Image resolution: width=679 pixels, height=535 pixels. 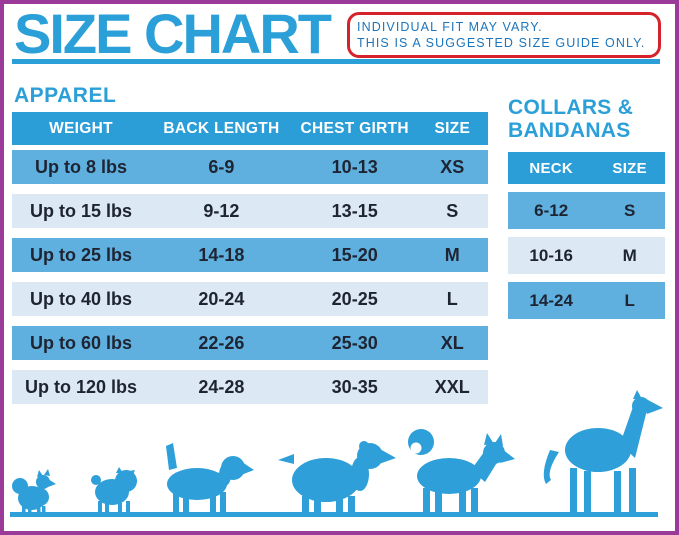 What do you see at coordinates (551, 168) in the screenshot?
I see `collars-col-neck: NECK` at bounding box center [551, 168].